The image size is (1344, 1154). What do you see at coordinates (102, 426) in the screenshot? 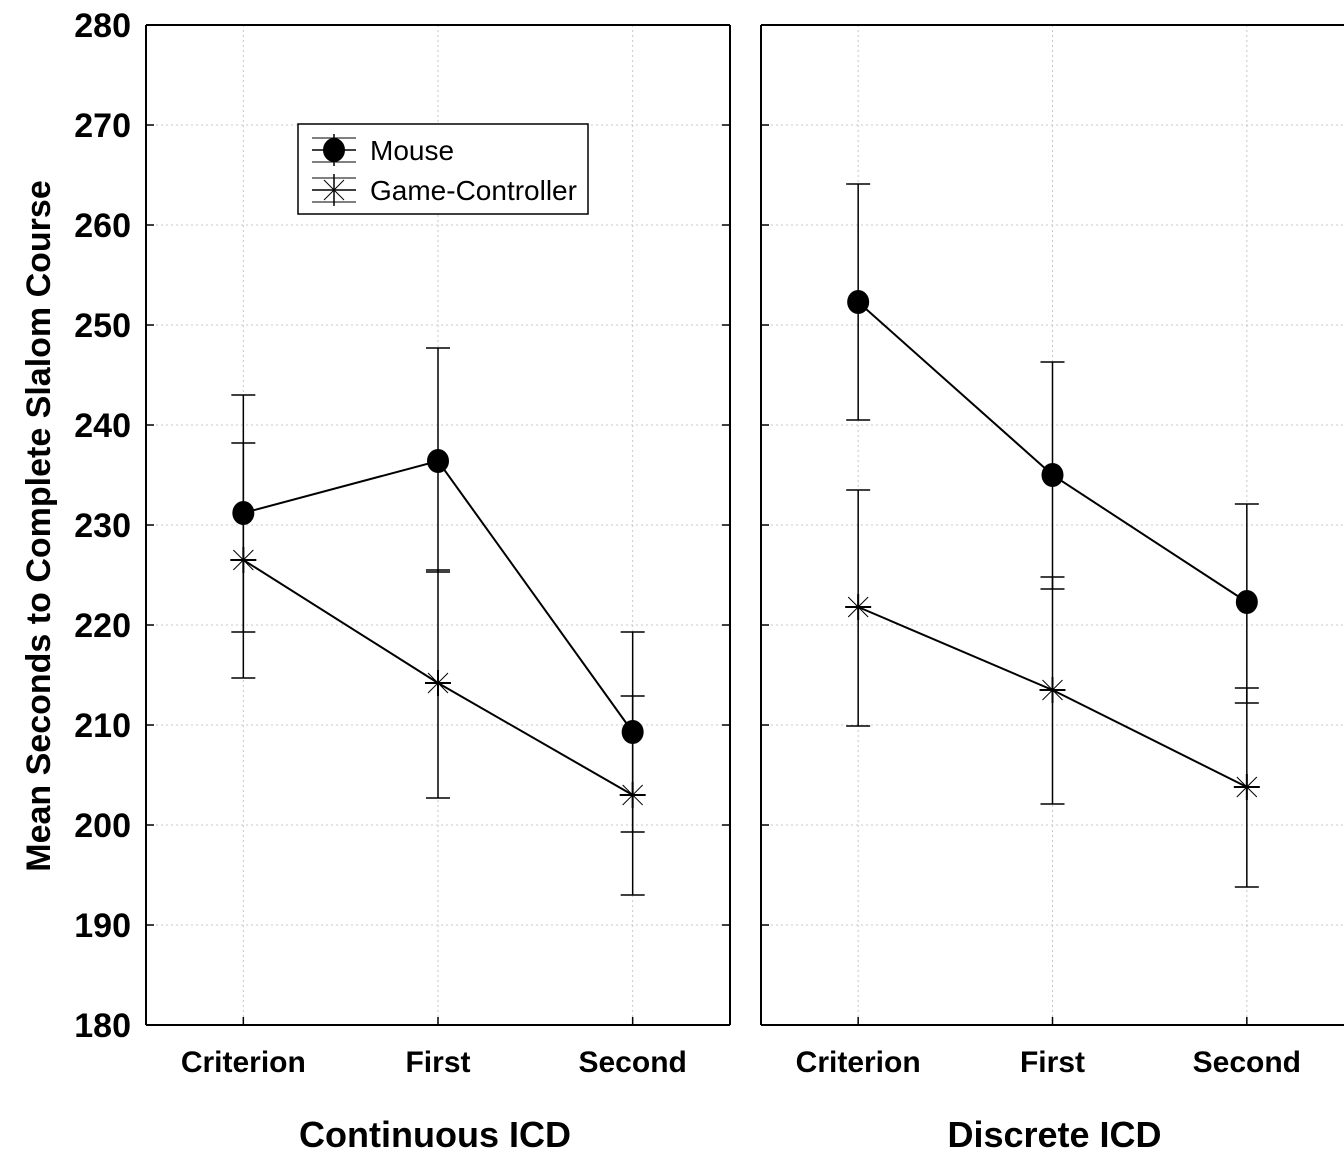
I see `y-tick-label: 240` at bounding box center [102, 426].